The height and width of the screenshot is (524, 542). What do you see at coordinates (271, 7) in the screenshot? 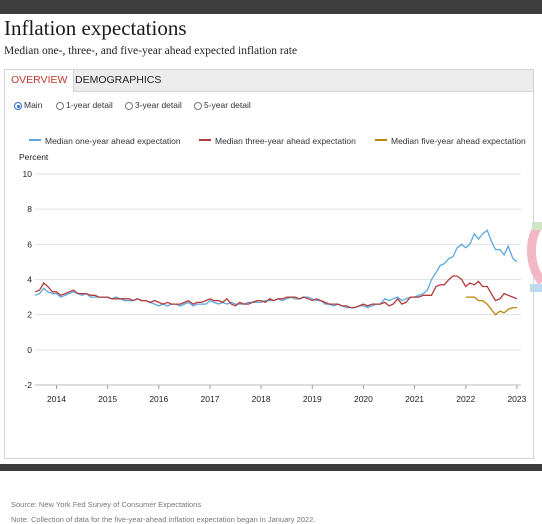
I see `top-browser-strip` at bounding box center [271, 7].